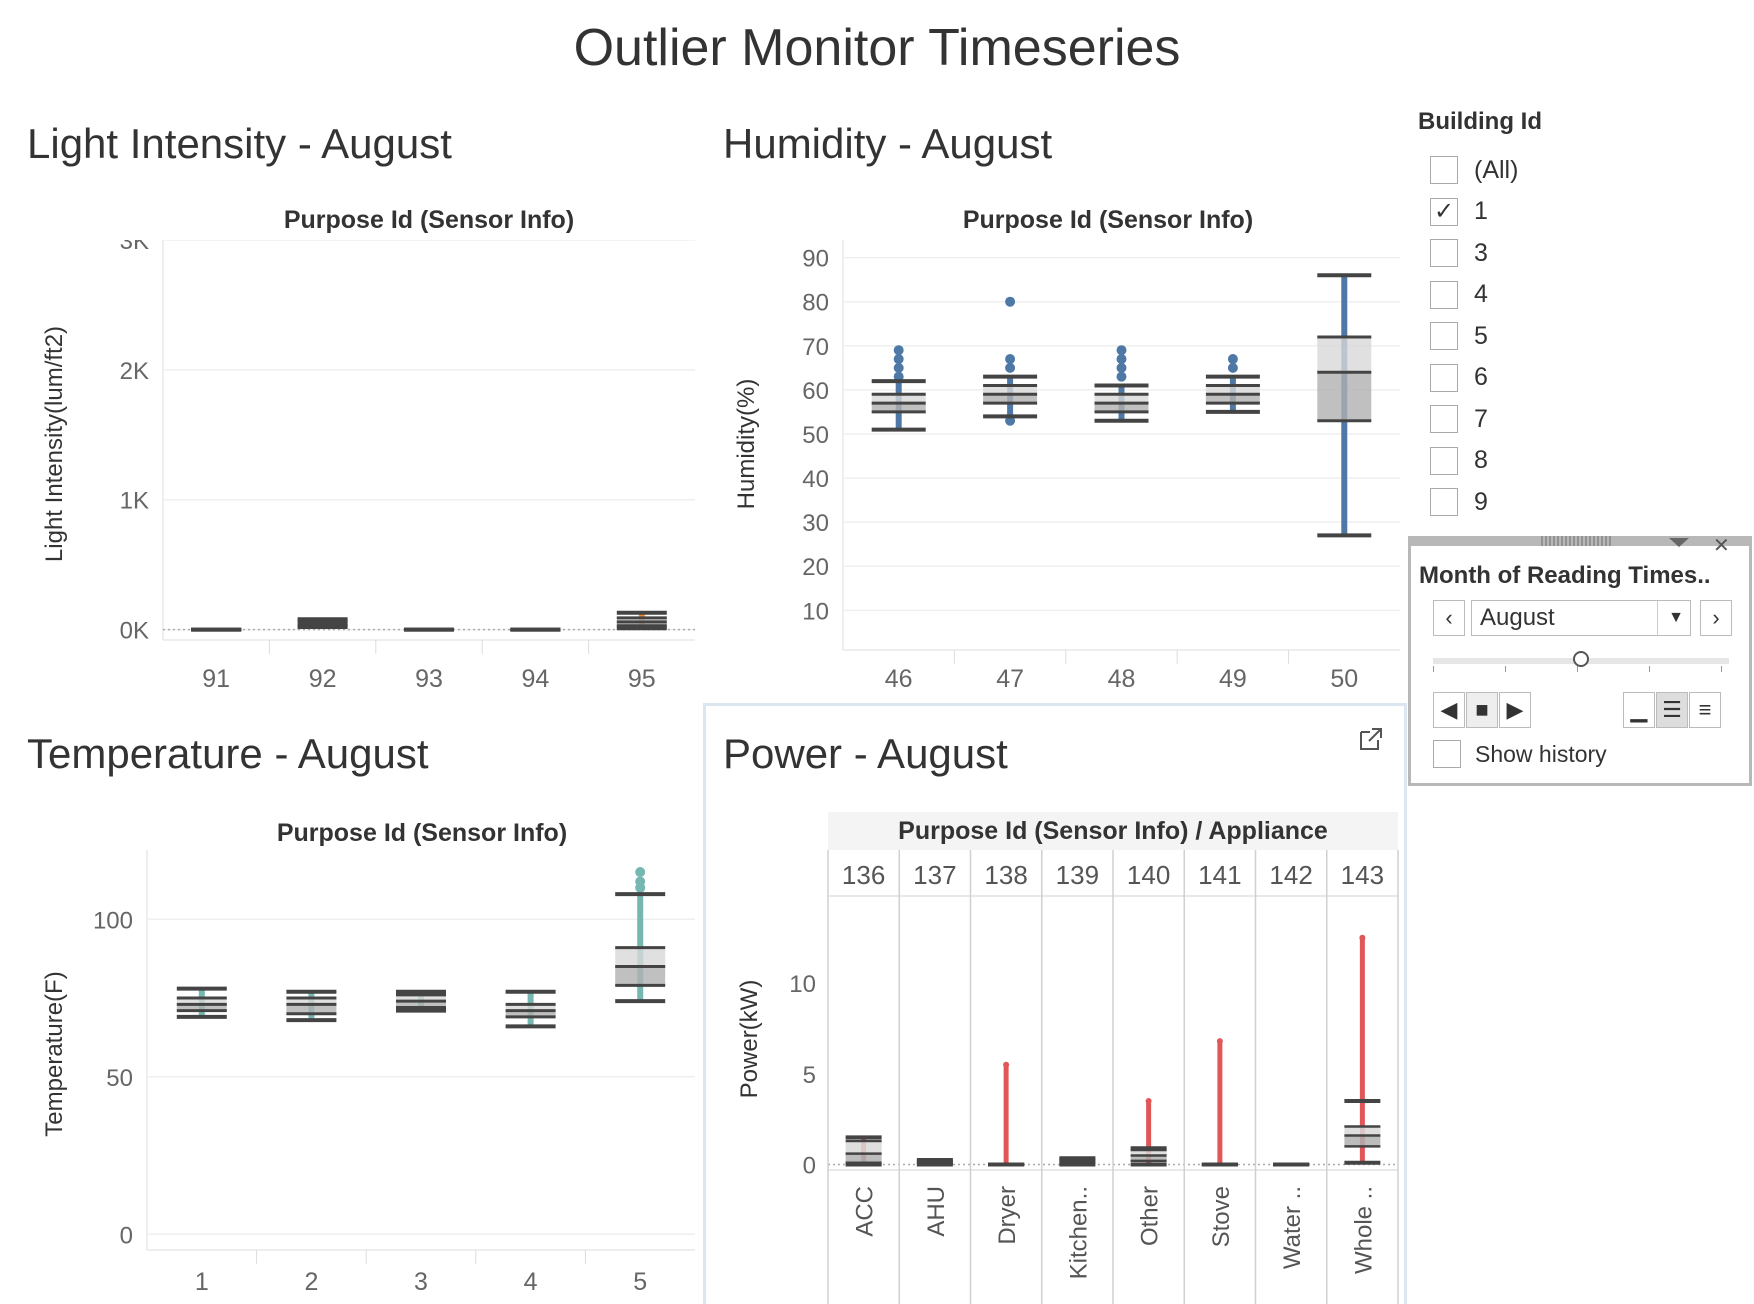 The image size is (1754, 1304). I want to click on building-filter-item: (All), so click(1474, 170).